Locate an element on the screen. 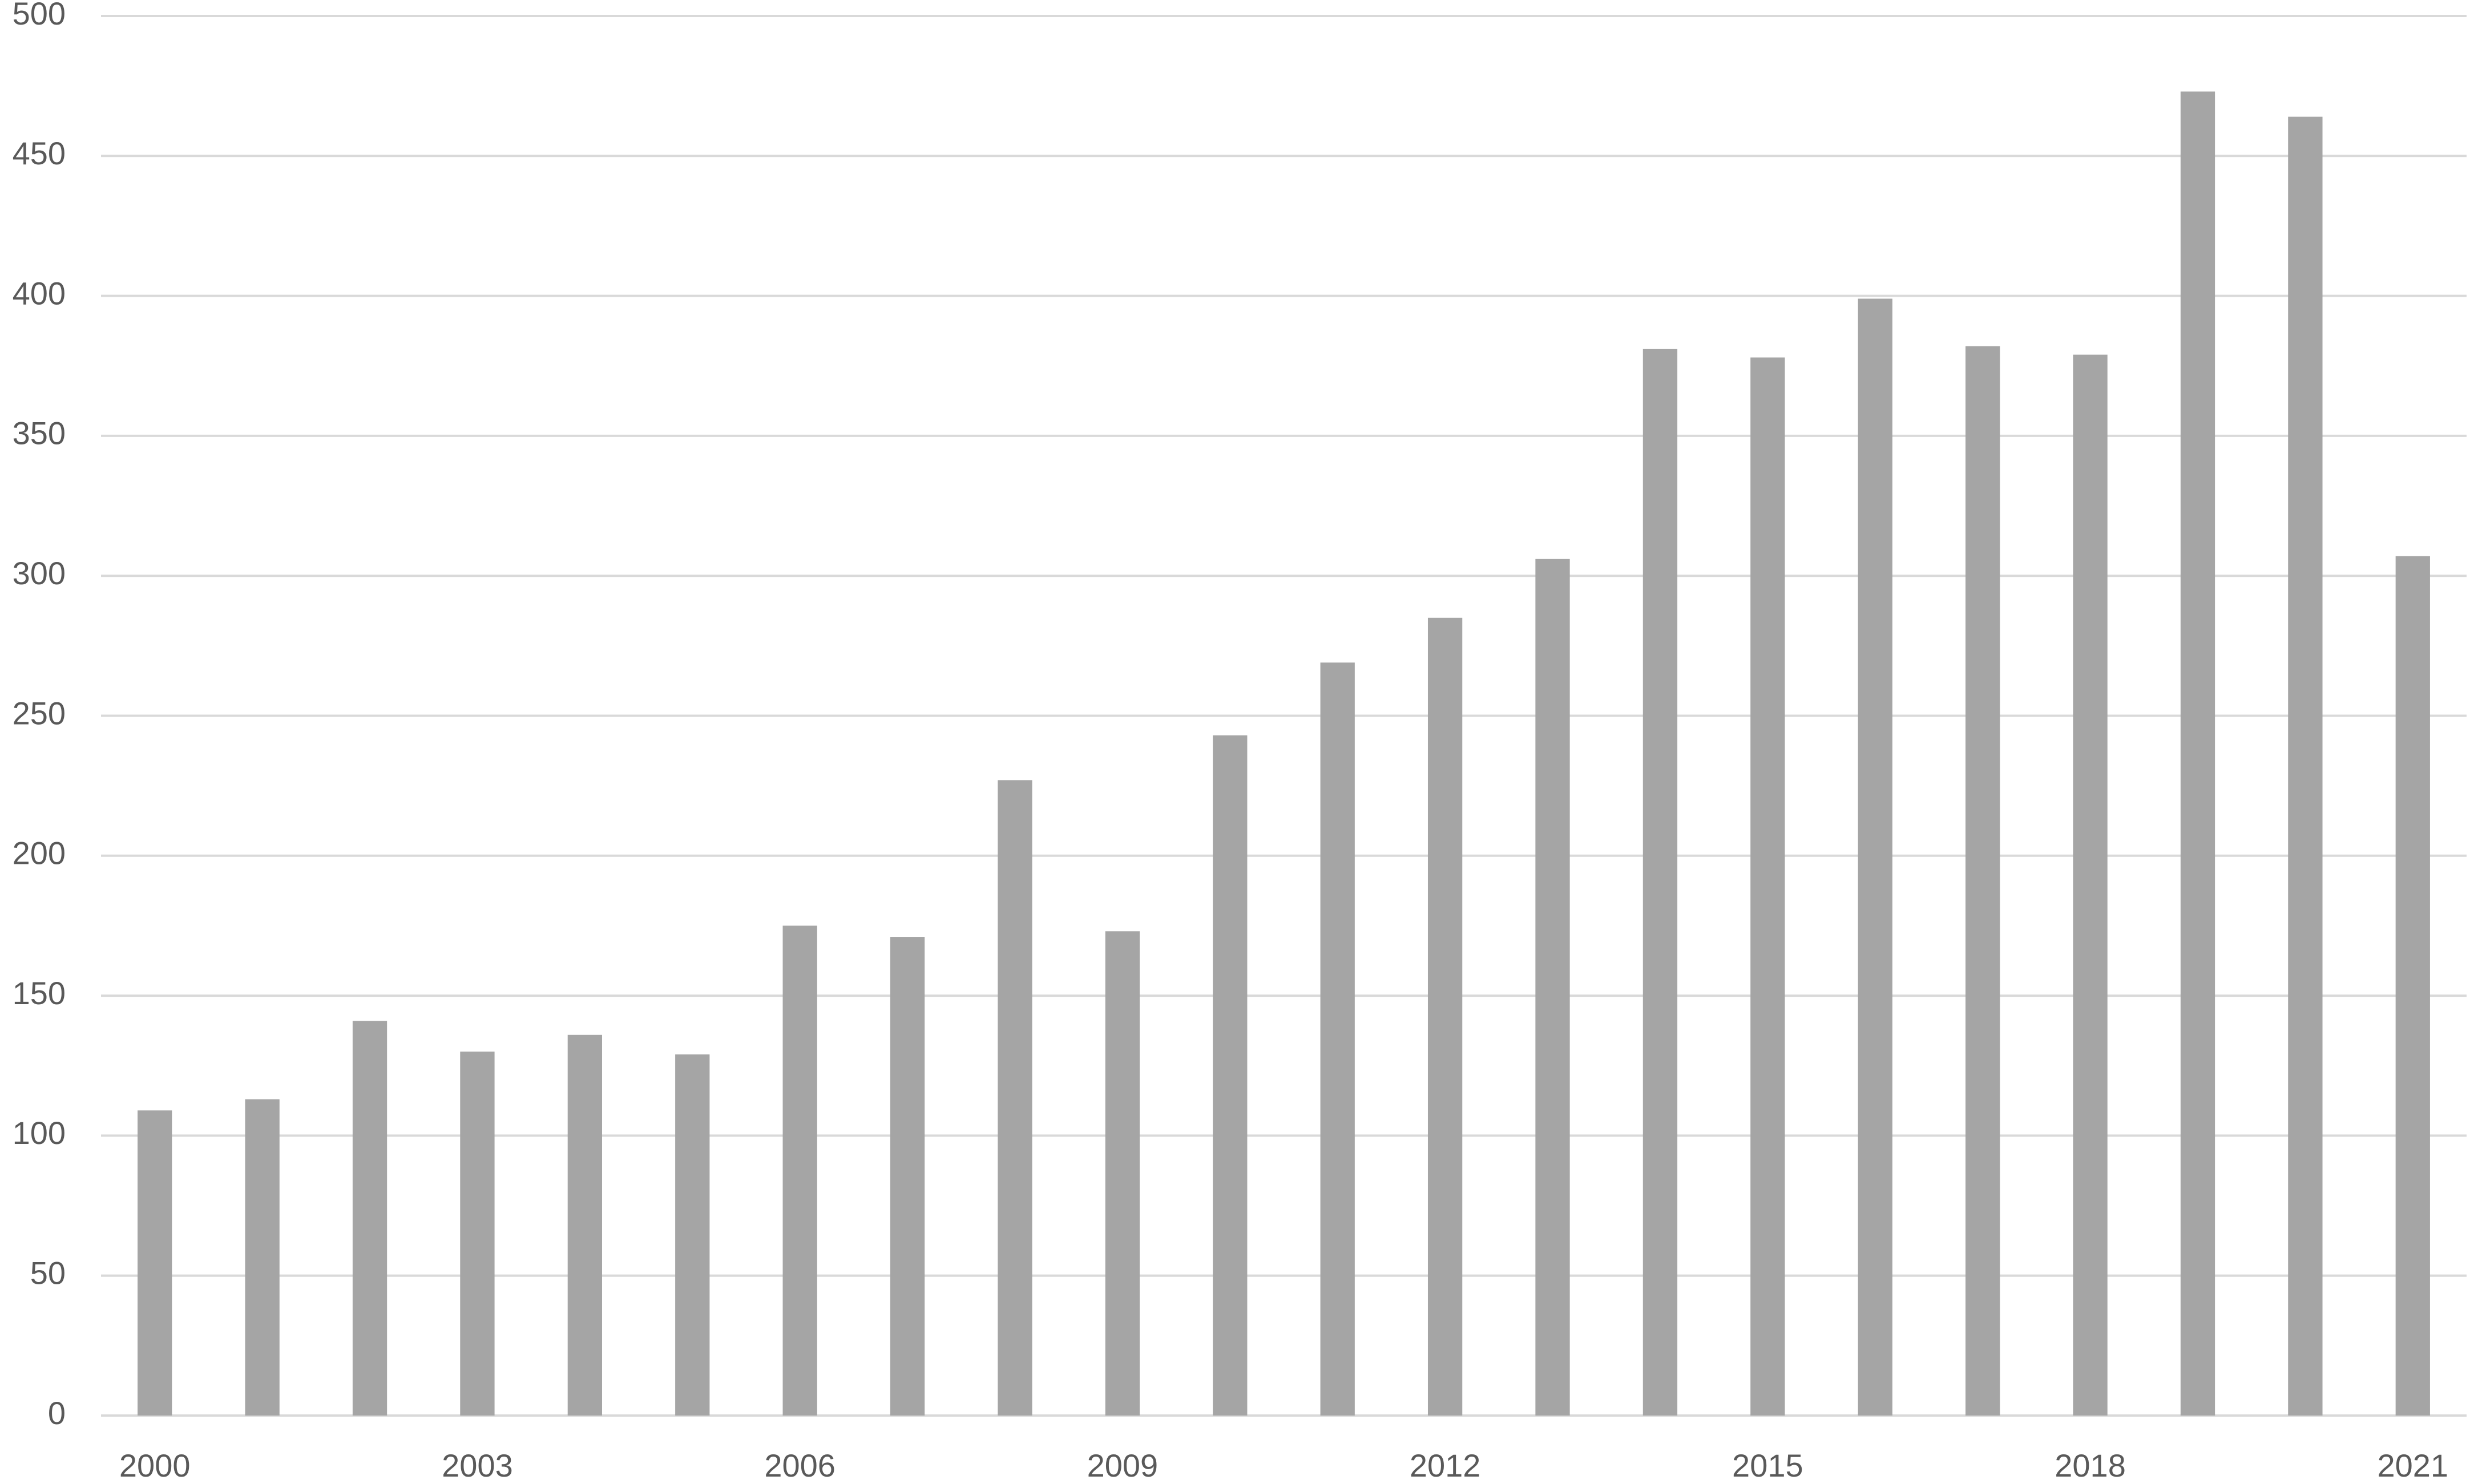 This screenshot has height=1484, width=2470. x-tick-label: 2003 is located at coordinates (477, 1465).